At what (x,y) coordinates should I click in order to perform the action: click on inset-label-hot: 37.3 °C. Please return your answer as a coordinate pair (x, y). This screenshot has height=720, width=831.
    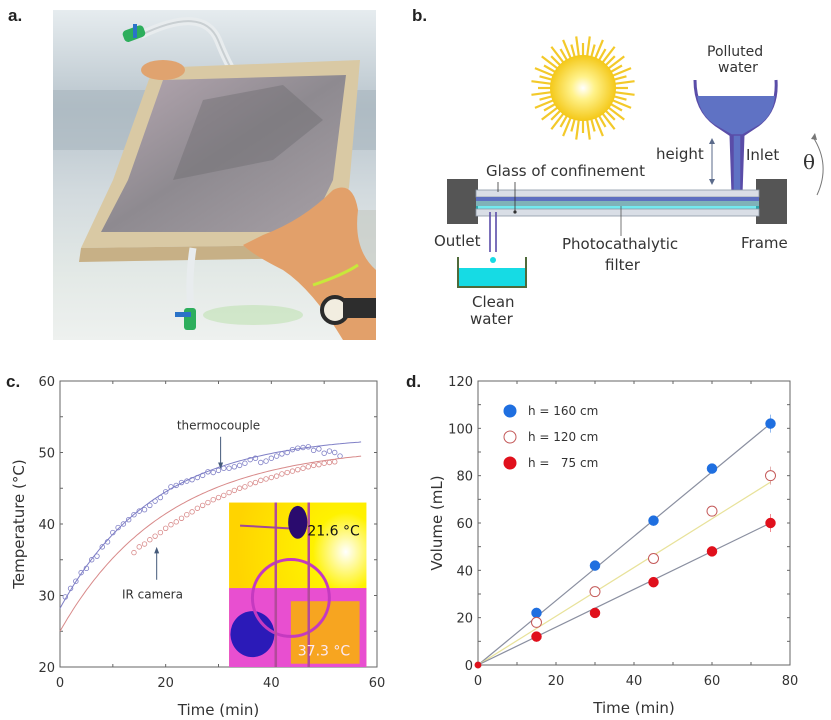
    Looking at the image, I should click on (324, 651).